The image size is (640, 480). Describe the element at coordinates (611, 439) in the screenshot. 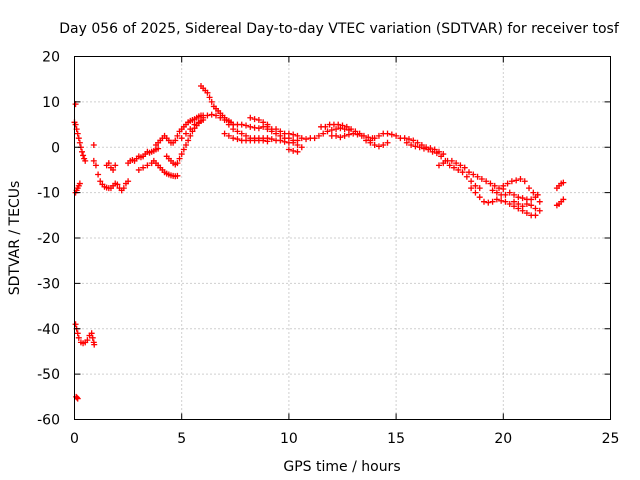

I see `x-tick-label: 25` at that location.